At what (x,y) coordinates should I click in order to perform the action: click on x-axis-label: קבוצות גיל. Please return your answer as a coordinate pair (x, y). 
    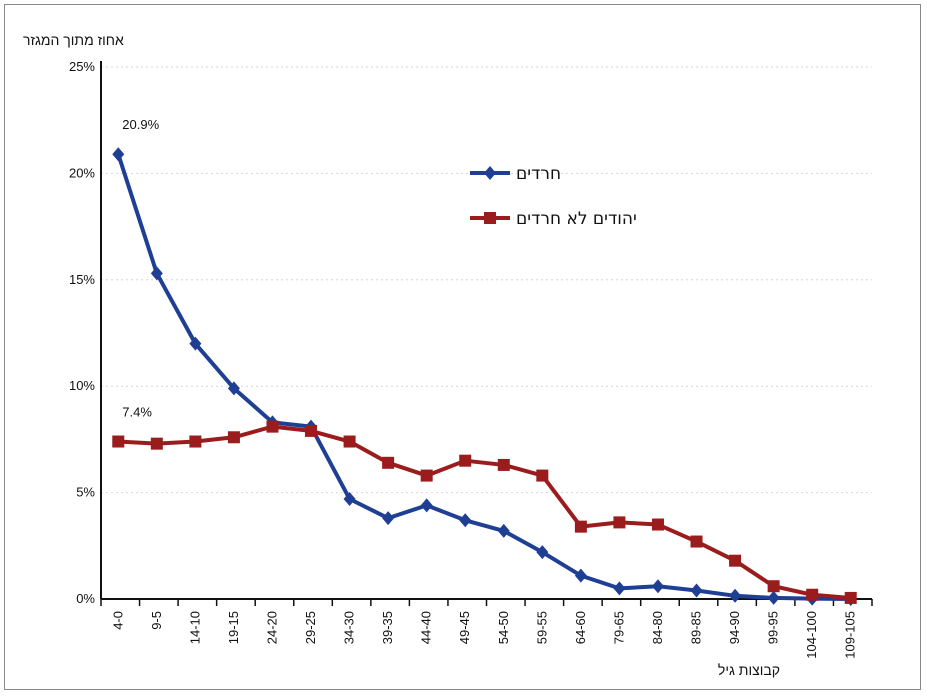
    Looking at the image, I should click on (749, 670).